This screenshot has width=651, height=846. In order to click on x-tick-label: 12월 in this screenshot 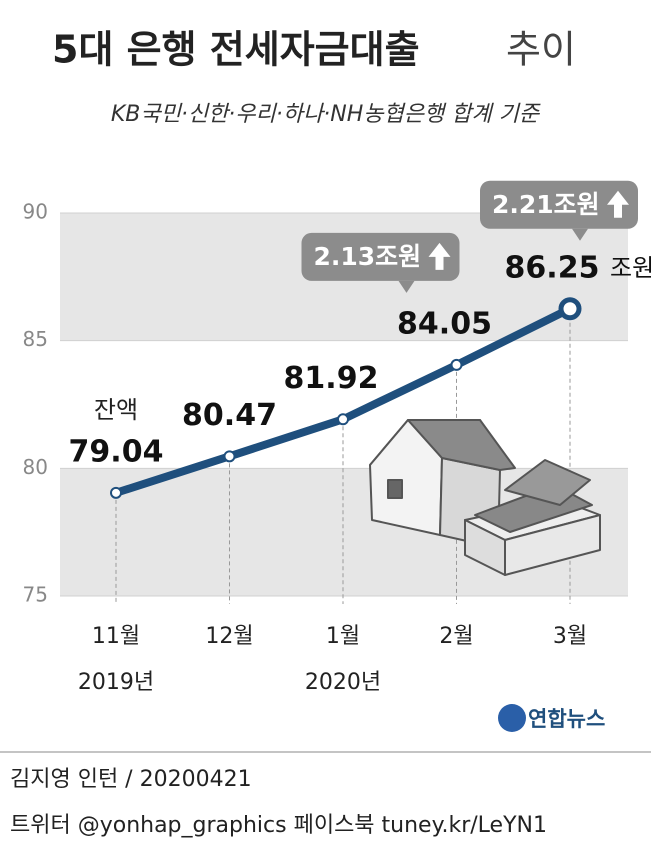, I will do `click(229, 636)`.